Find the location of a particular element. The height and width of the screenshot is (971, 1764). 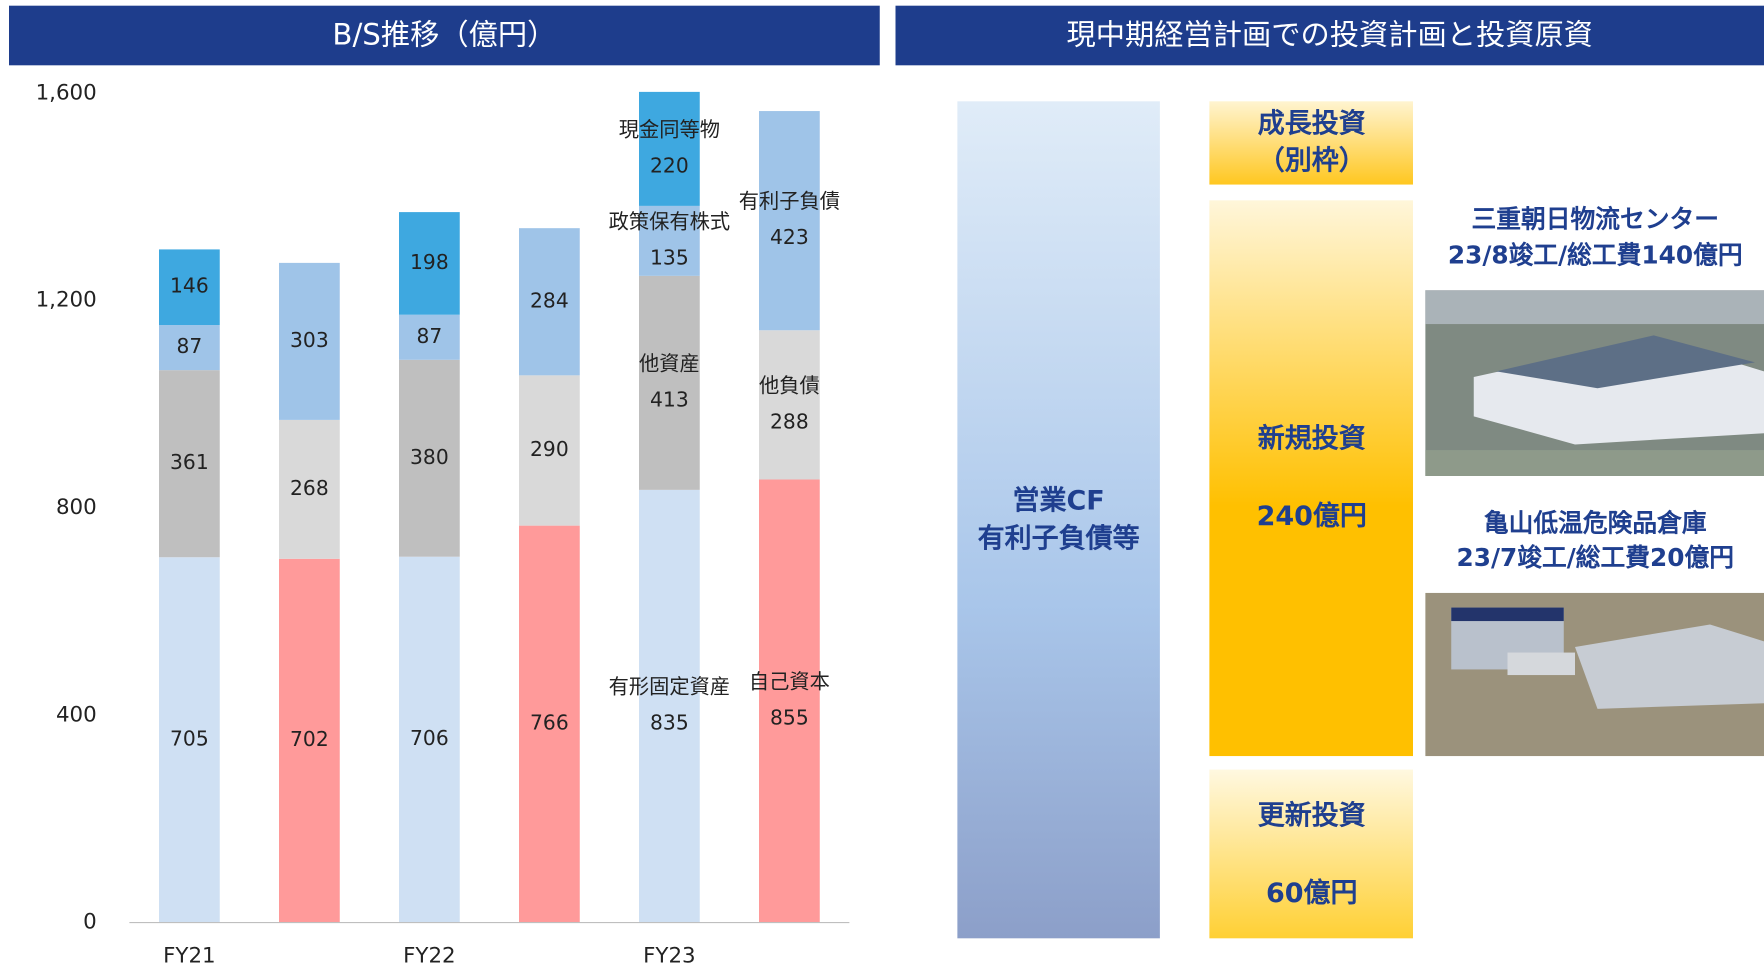

project-detail: 23/7竣工/総工費20億円 is located at coordinates (1595, 557).